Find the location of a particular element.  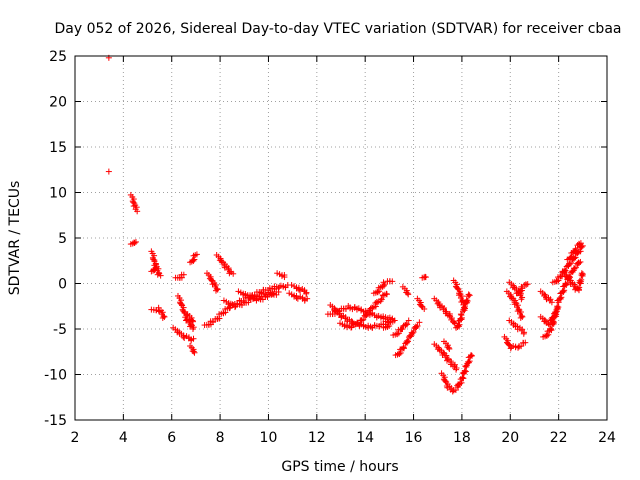

y-tick-label: 20 is located at coordinates (58, 103).